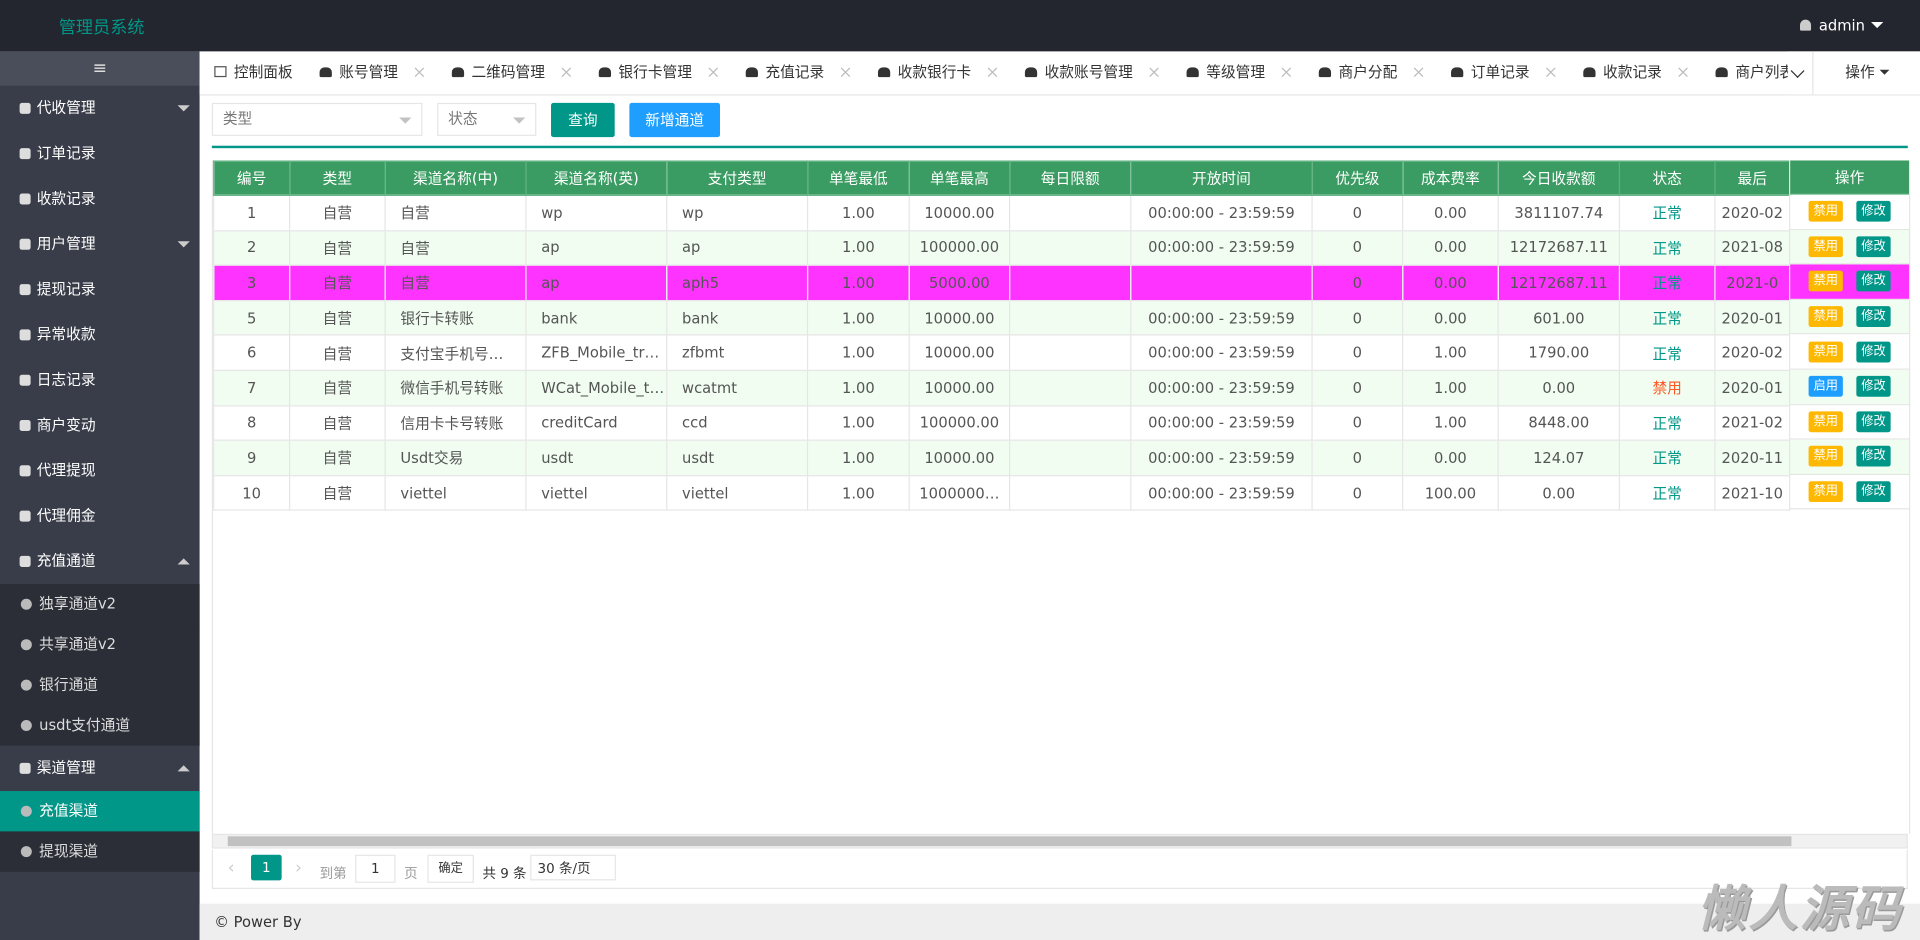 The width and height of the screenshot is (1920, 940). What do you see at coordinates (100, 470) in the screenshot?
I see `menu-item: 代理提现` at bounding box center [100, 470].